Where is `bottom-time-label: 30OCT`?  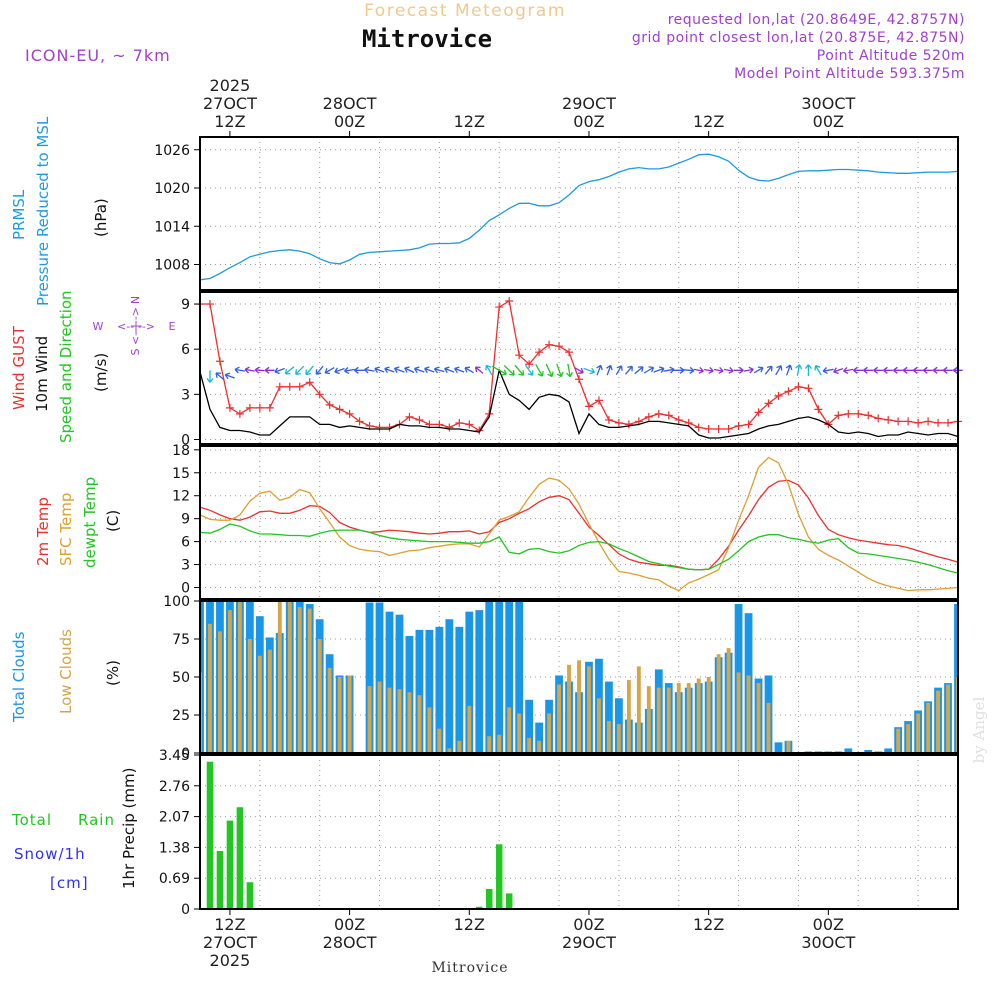
bottom-time-label: 30OCT is located at coordinates (828, 942).